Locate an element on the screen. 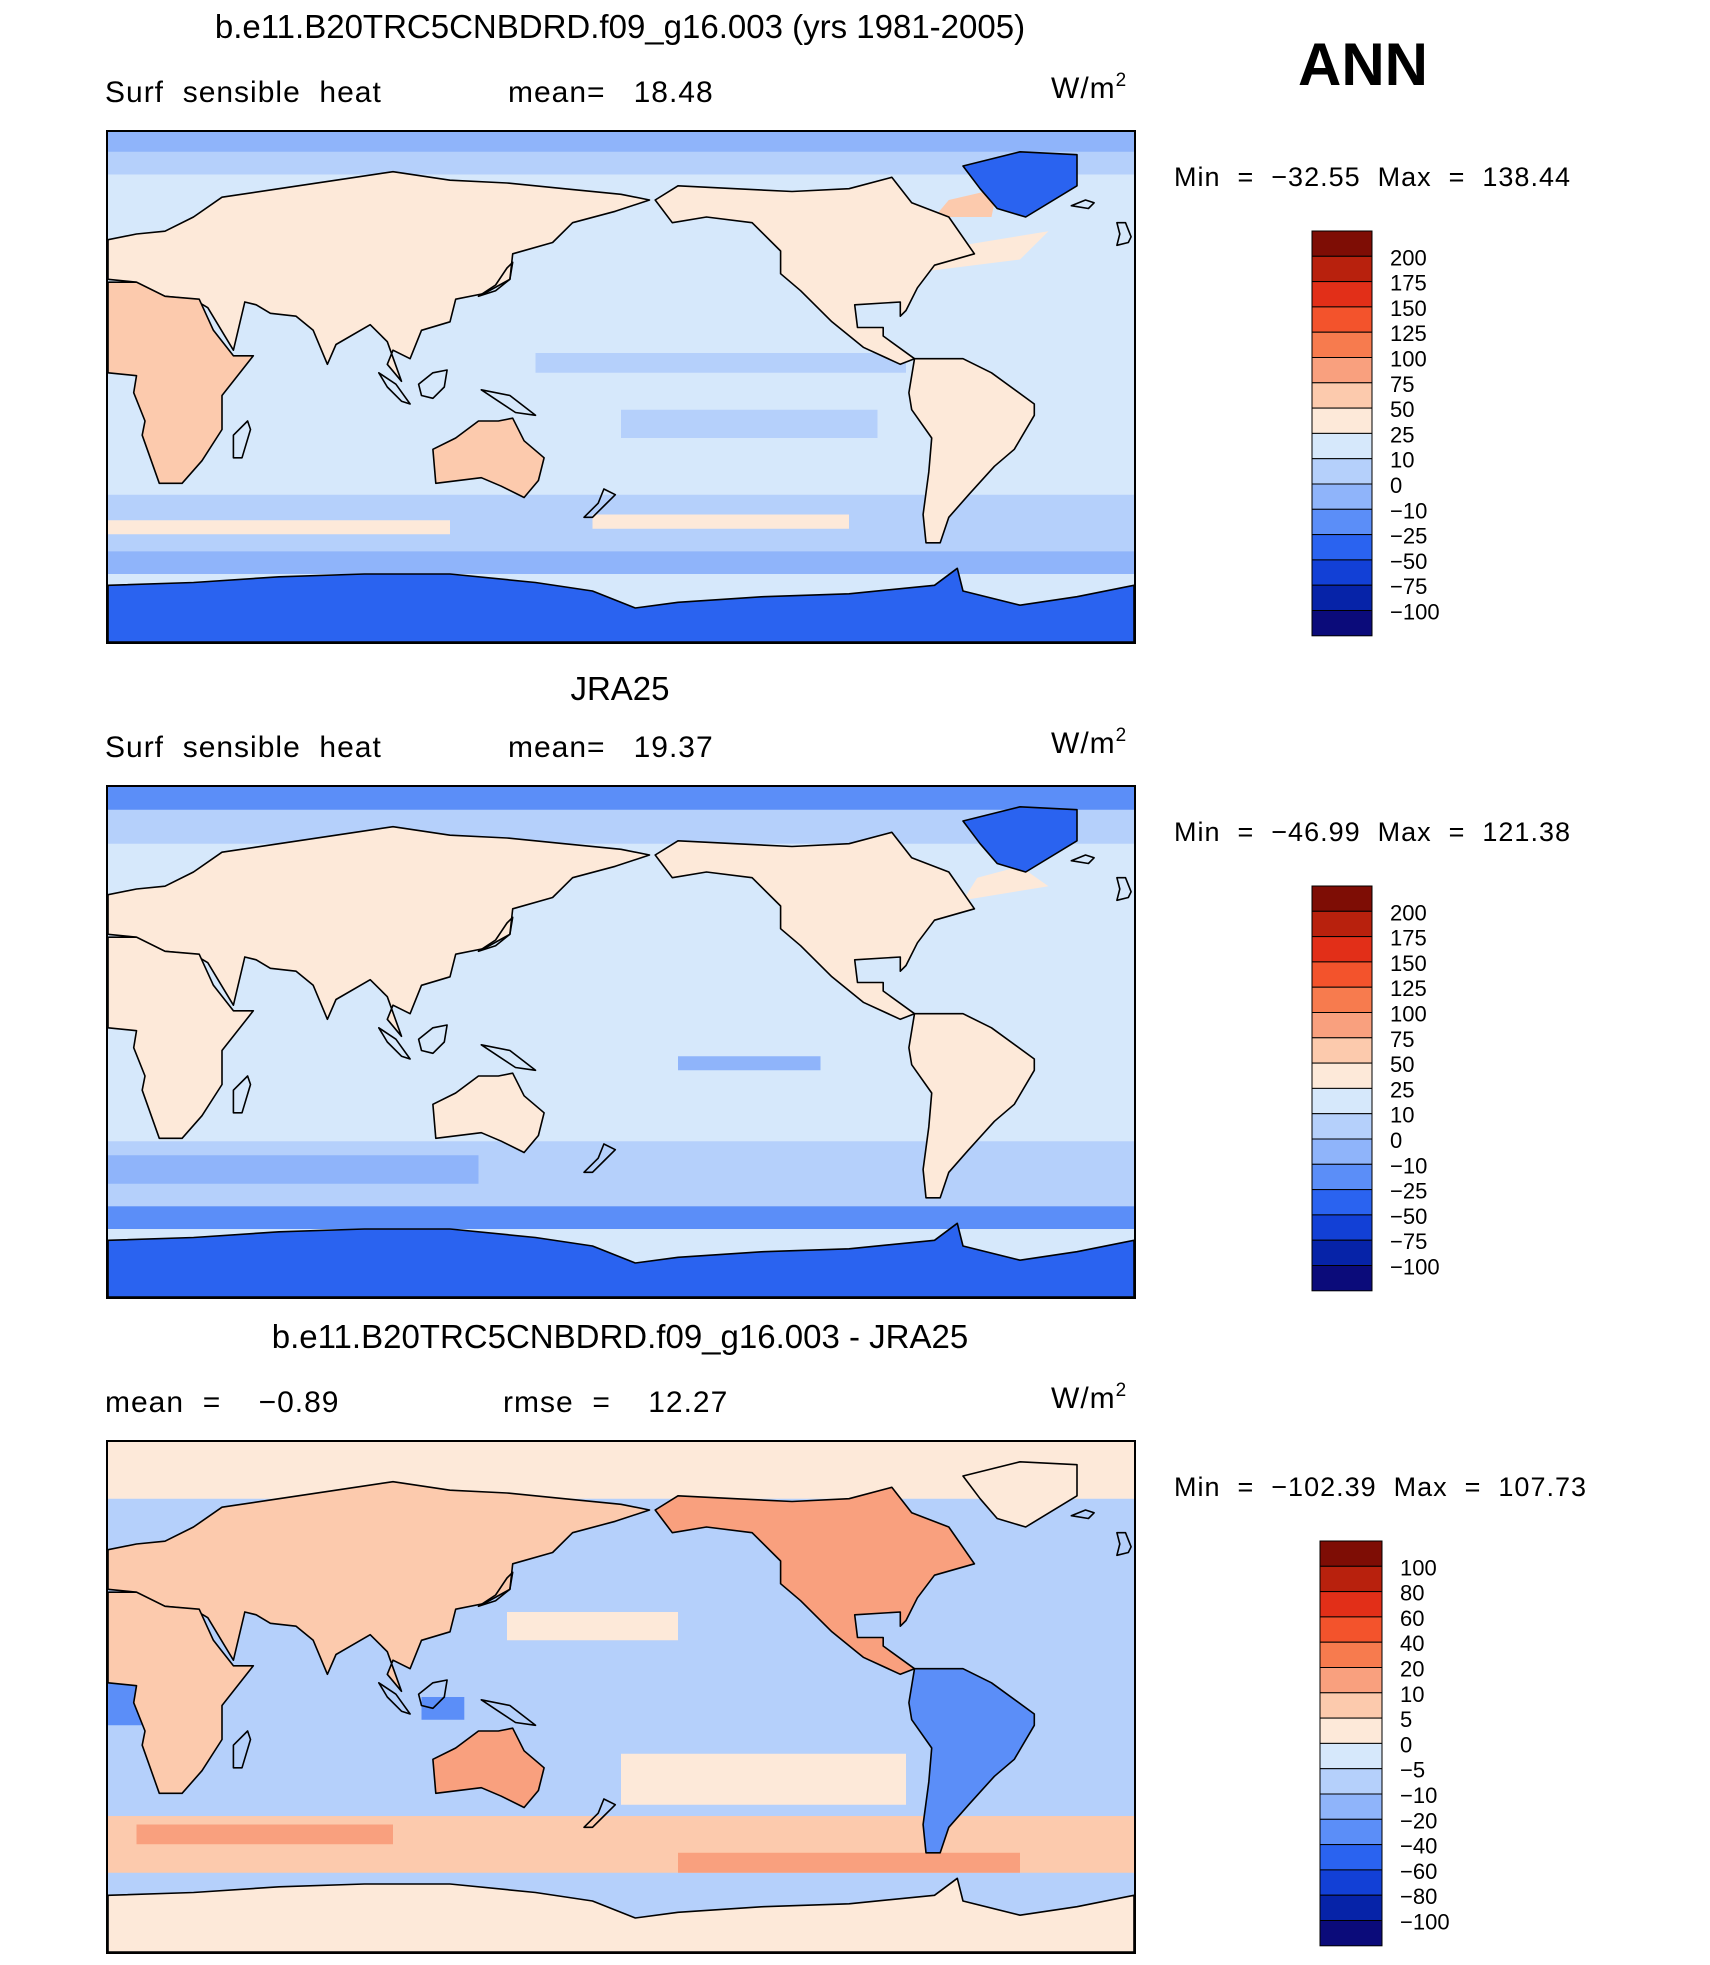 The image size is (1710, 1965). colorbar-tick-label: 75 is located at coordinates (1402, 1039).